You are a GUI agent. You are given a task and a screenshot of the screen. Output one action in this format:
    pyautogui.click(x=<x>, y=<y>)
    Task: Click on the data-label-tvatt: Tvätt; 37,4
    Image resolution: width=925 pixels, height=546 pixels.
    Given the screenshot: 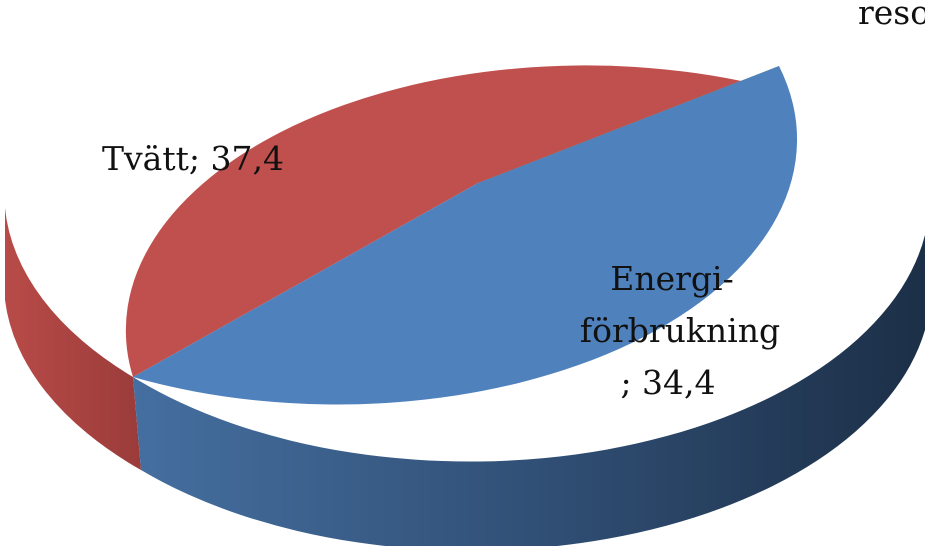 What is the action you would take?
    pyautogui.click(x=193, y=158)
    